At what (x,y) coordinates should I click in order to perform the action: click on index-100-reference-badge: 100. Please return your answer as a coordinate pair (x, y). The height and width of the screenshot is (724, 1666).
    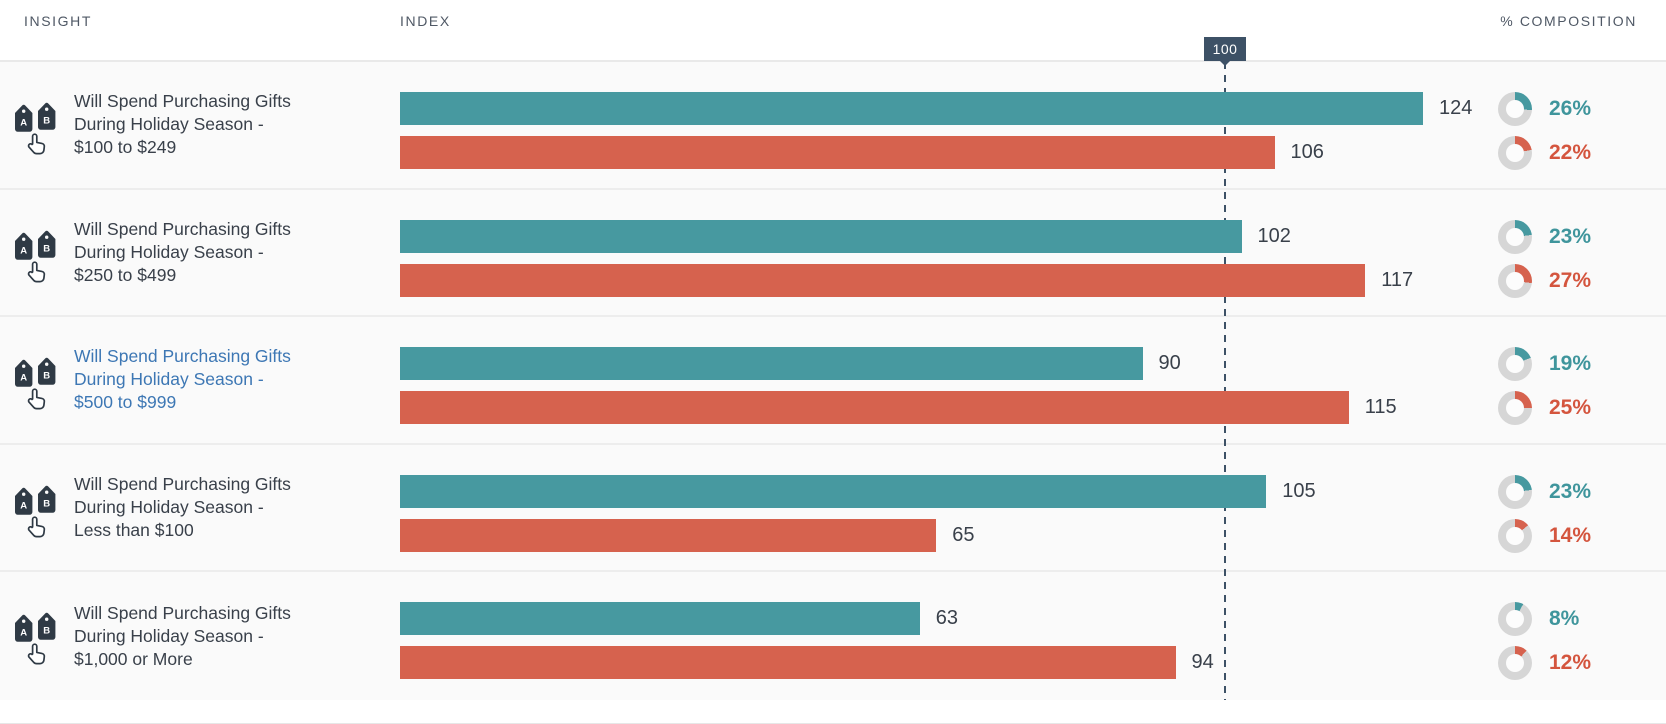
    Looking at the image, I should click on (1225, 49).